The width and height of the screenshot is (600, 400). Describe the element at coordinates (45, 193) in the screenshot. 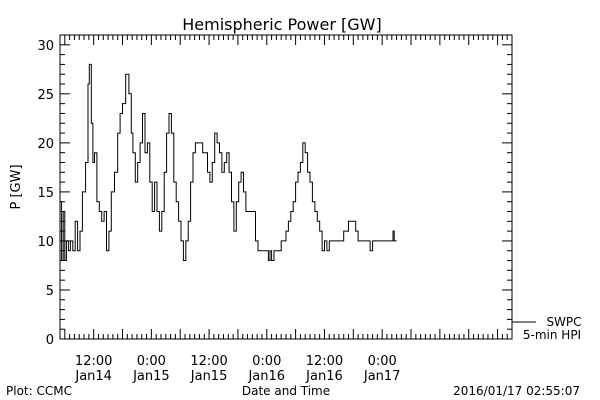

I see `y-tick-label: 15` at that location.